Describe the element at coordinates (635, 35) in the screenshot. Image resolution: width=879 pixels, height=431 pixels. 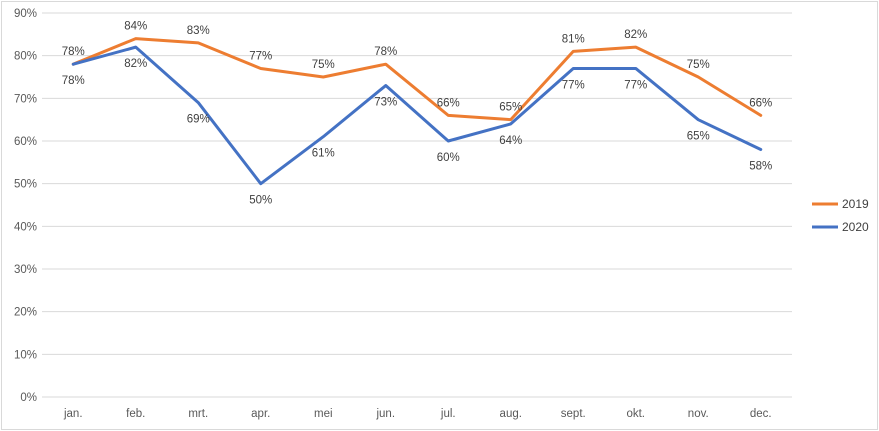
I see `data-label-2019: 82%` at that location.